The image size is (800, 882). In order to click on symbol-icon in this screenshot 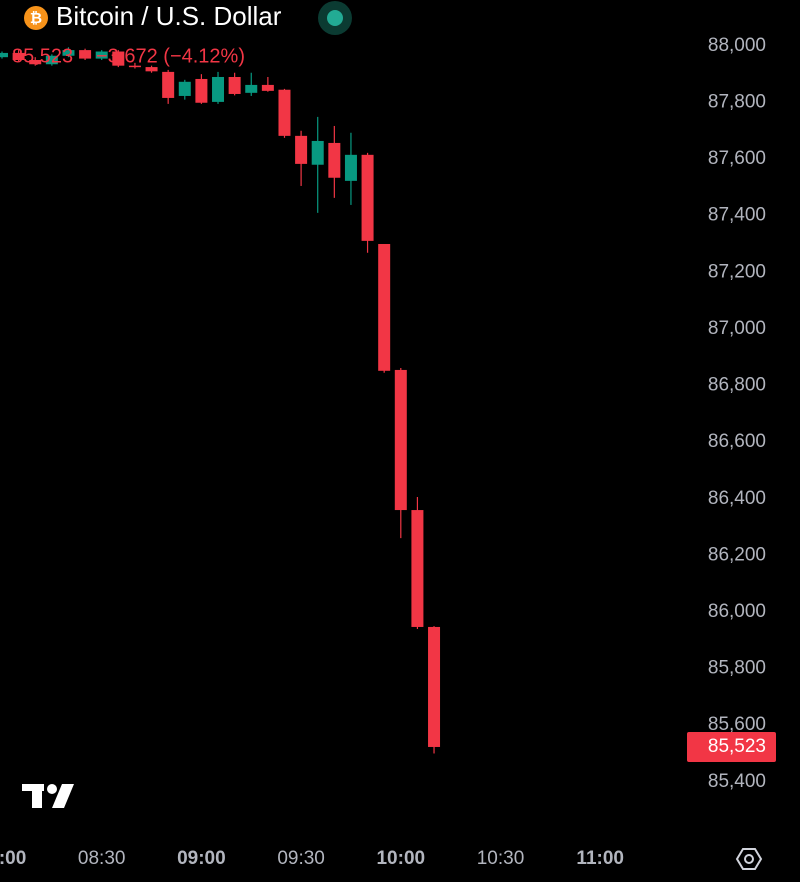, I will do `click(36, 18)`.